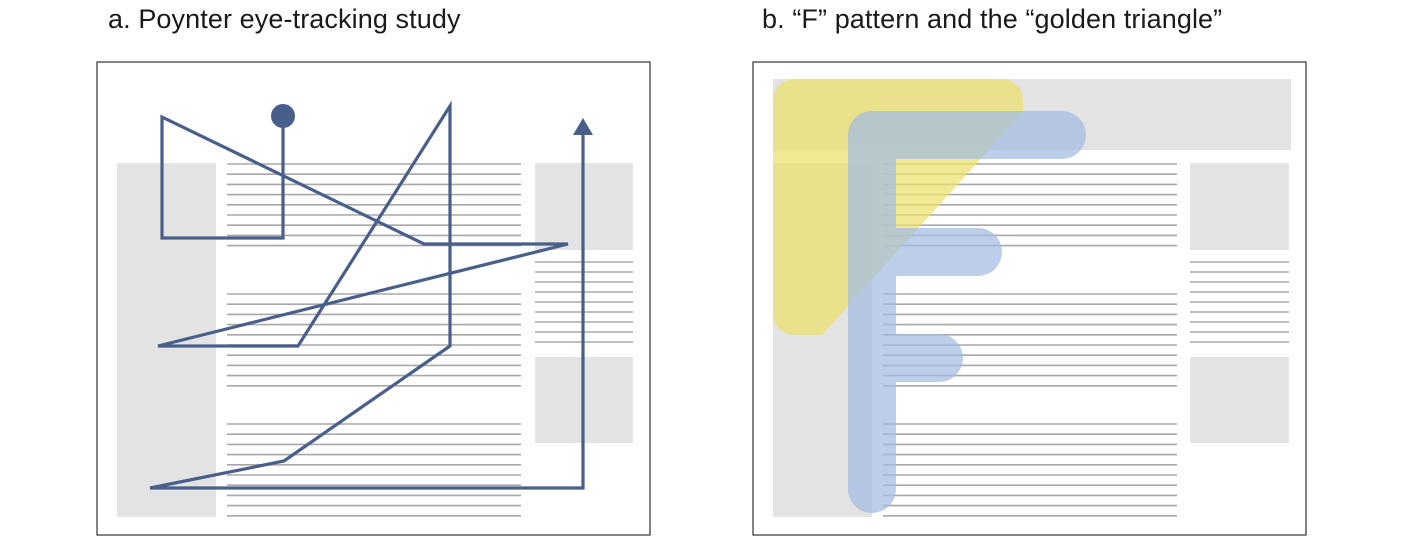 The height and width of the screenshot is (541, 1404). I want to click on panel-b-right-bottom-block, so click(1239, 400).